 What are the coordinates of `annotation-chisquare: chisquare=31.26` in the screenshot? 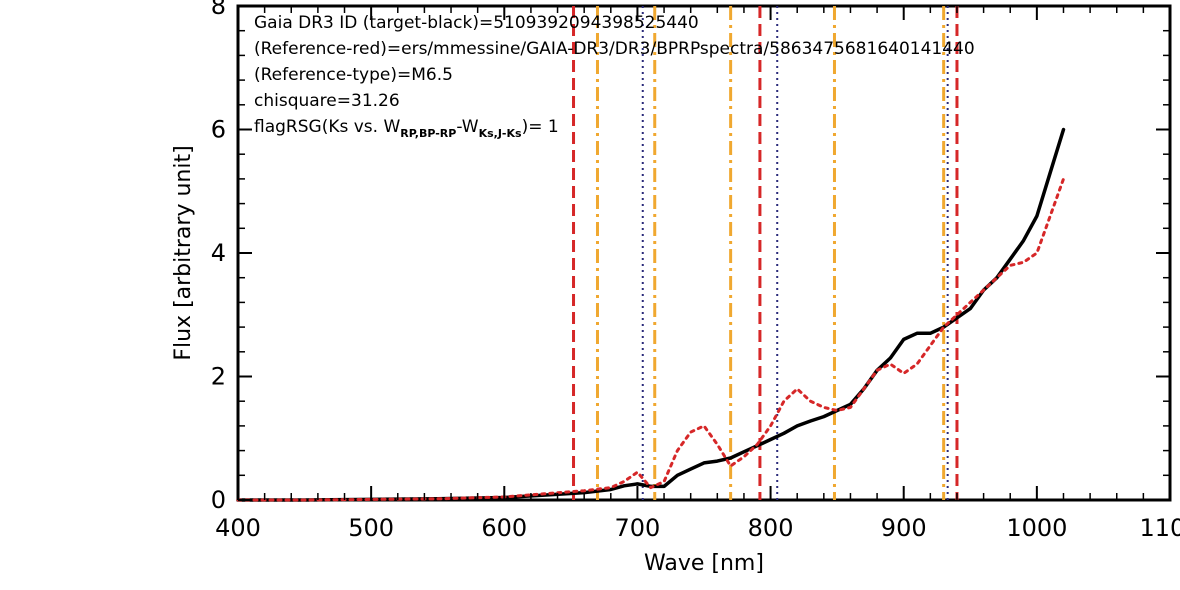 It's located at (327, 101).